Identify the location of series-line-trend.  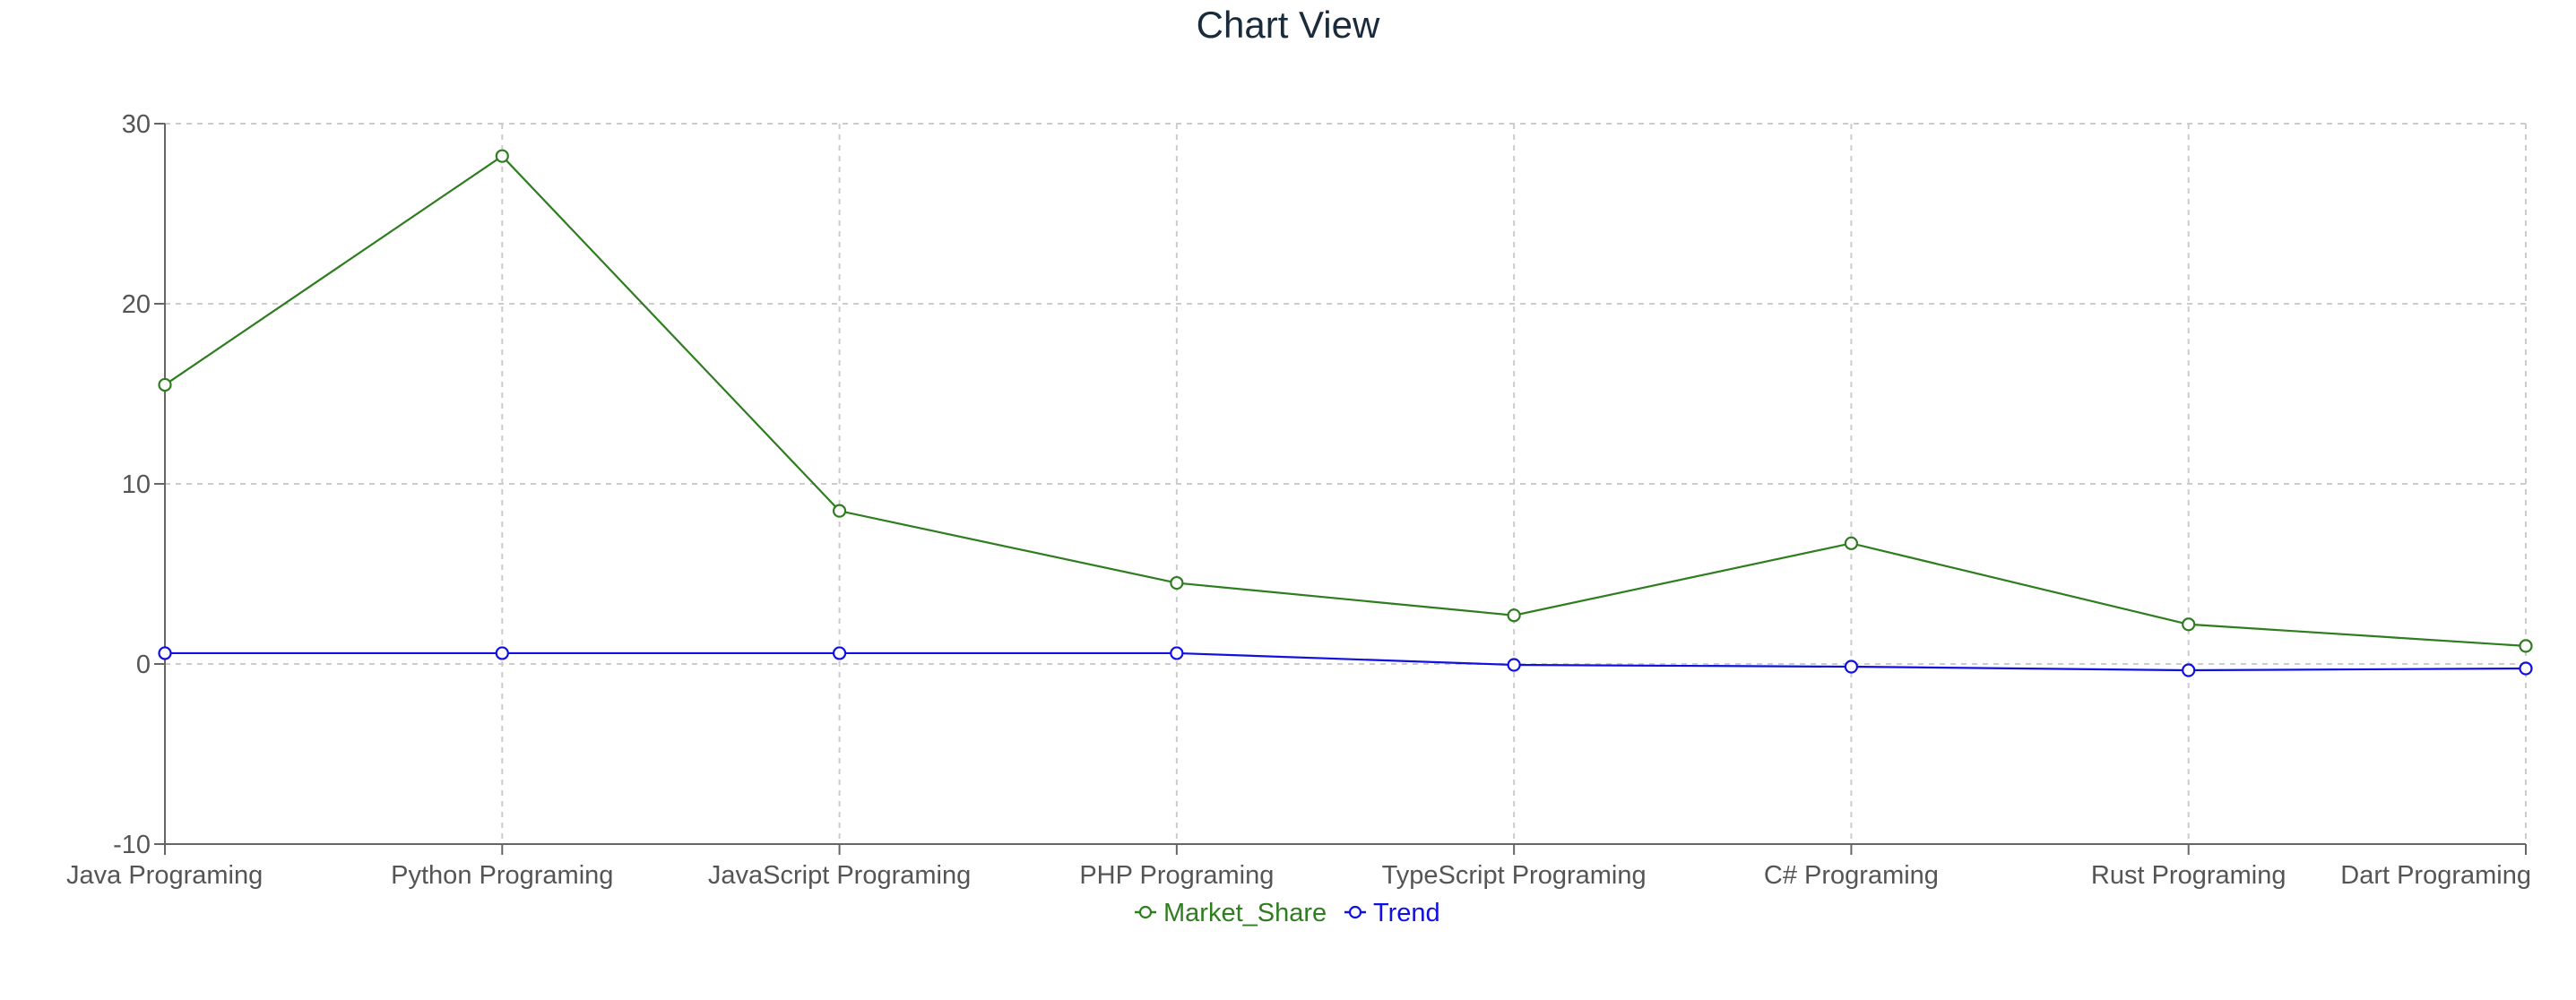
(1346, 661).